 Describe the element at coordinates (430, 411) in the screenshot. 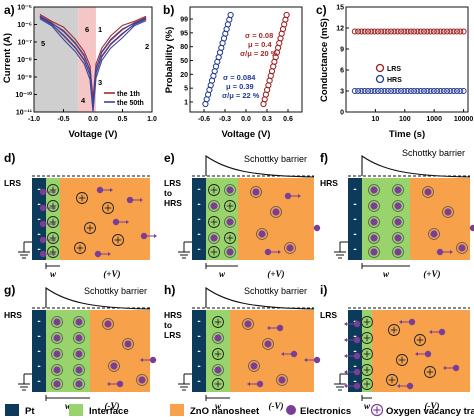

I see `legend-label-trap: Oxygen vacancy trap` at that location.